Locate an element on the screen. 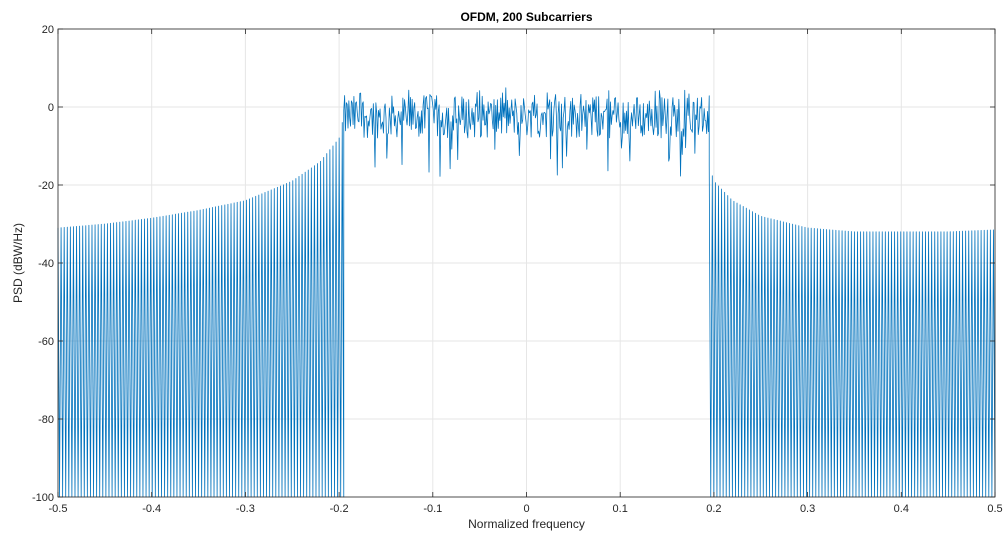 The width and height of the screenshot is (1003, 536). y-axis-label: PSD (dBW/Hz) is located at coordinates (18, 263).